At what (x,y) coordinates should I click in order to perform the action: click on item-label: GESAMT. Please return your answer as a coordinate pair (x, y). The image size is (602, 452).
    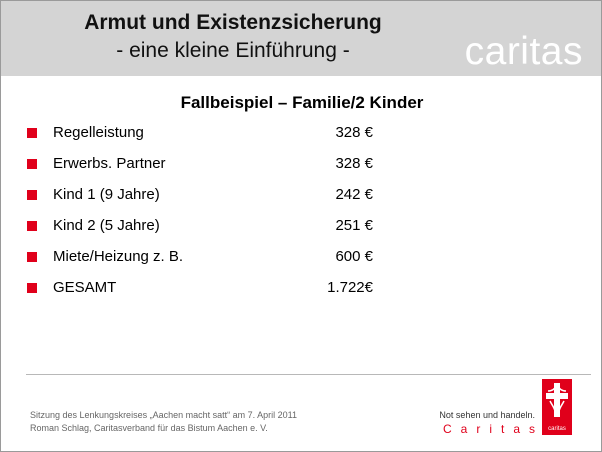
    Looking at the image, I should click on (85, 287).